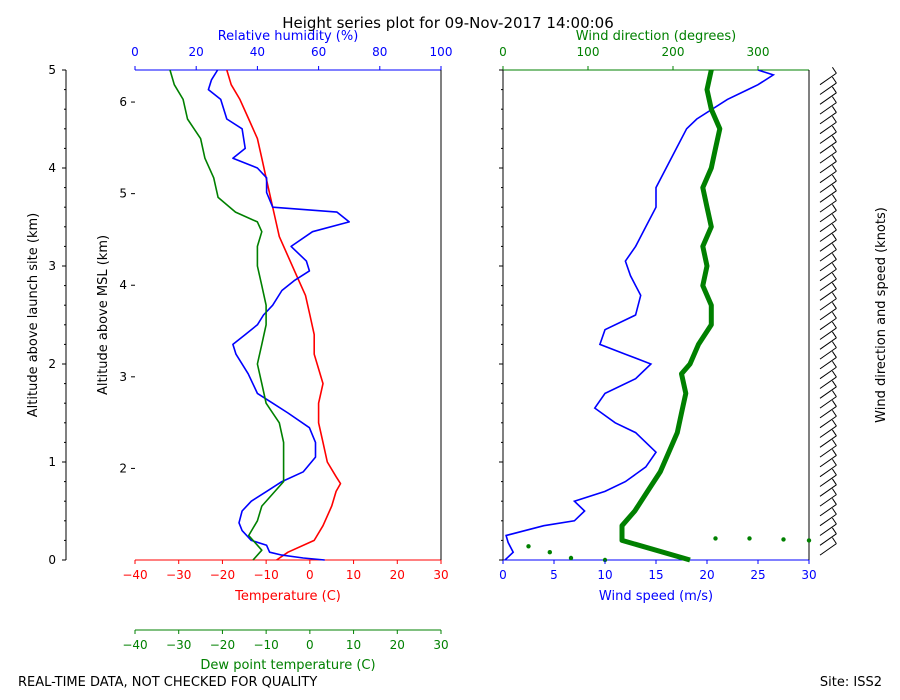  I want to click on temperature-tick-label: 10, so click(353, 575).